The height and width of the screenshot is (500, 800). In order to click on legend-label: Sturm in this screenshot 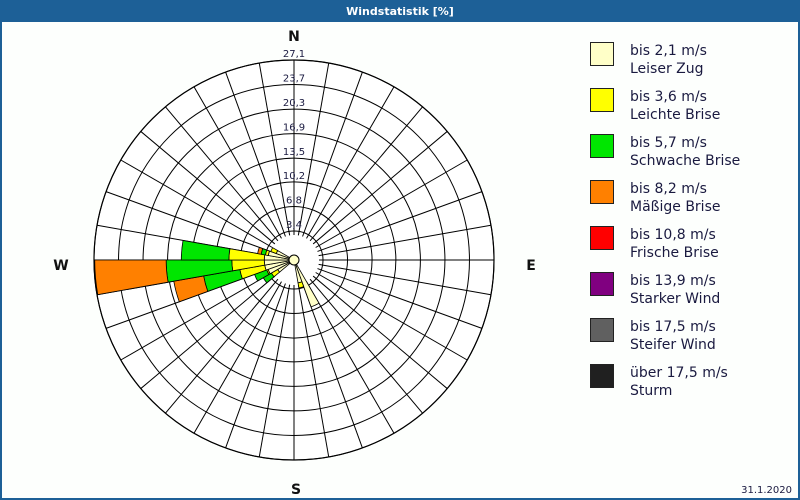, I will do `click(651, 391)`.